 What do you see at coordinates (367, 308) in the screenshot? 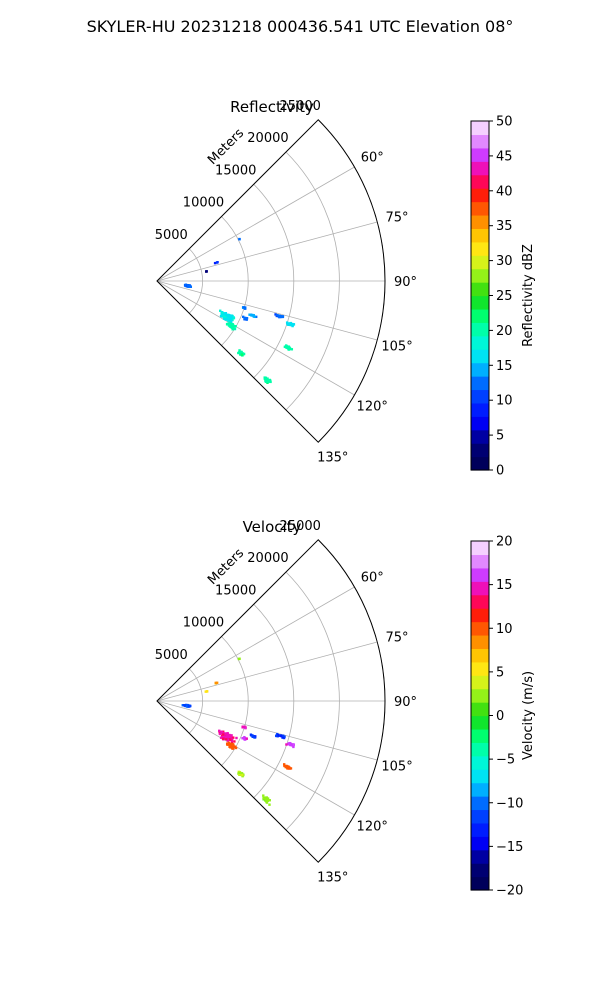
I see `reflectivity-angle-labels: 60° 75° 90° 105° 120° 135°` at bounding box center [367, 308].